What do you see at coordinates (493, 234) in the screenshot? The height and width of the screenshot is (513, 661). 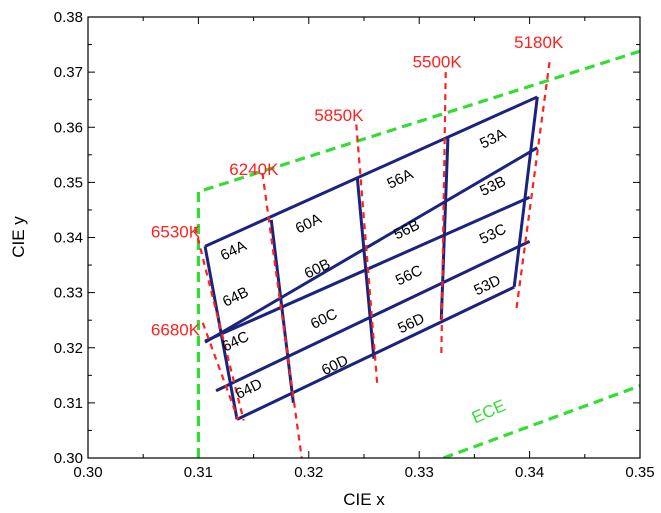 I see `bin-label-53c: 53C` at bounding box center [493, 234].